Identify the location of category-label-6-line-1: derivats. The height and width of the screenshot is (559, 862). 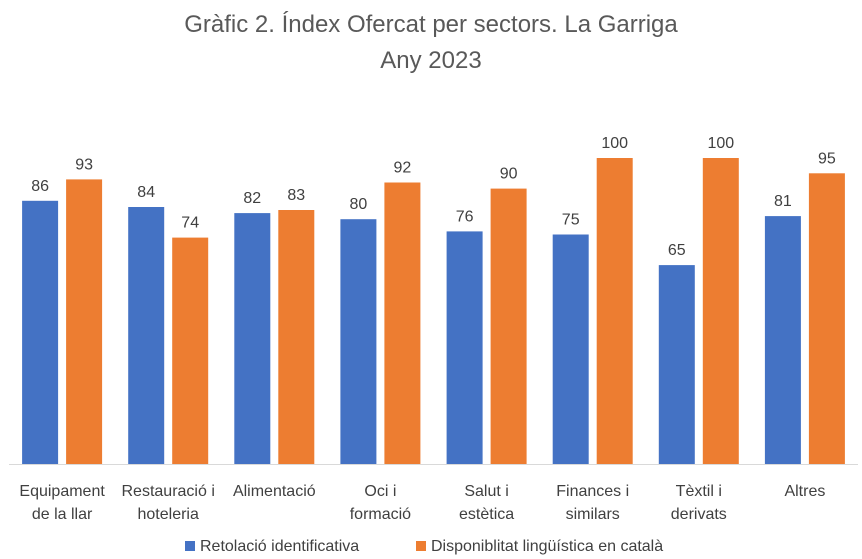
(699, 514).